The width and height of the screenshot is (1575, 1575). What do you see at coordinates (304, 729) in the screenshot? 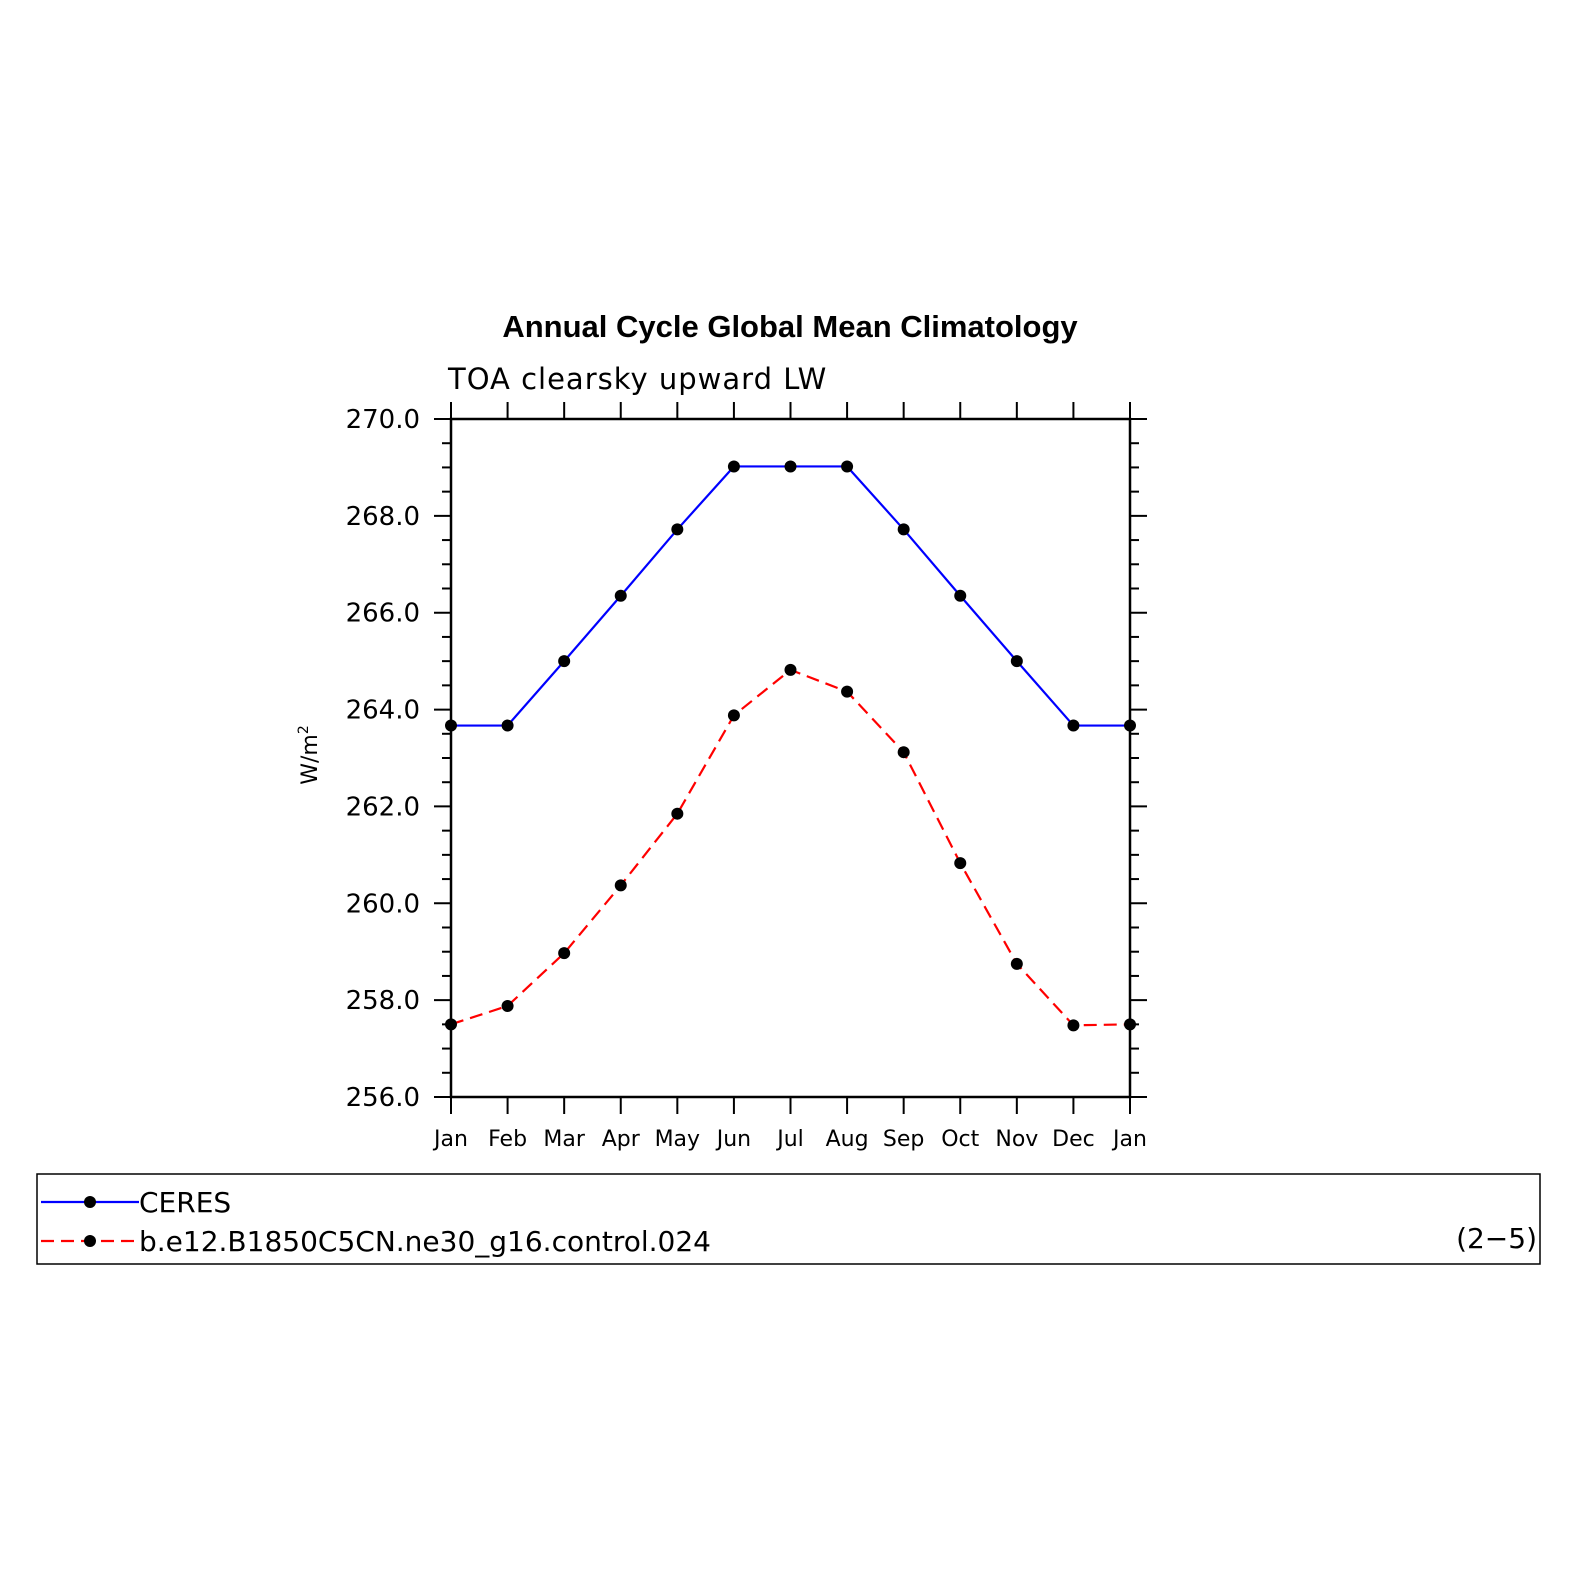
I see `y-axis-label-superscript: 2` at bounding box center [304, 729].